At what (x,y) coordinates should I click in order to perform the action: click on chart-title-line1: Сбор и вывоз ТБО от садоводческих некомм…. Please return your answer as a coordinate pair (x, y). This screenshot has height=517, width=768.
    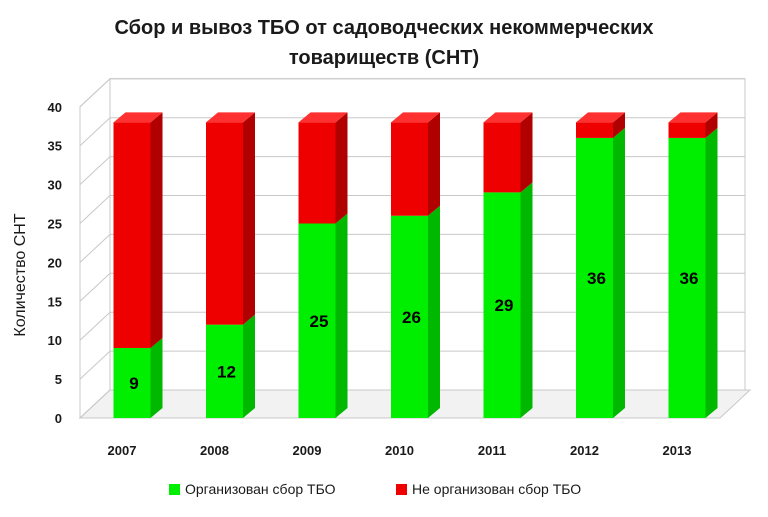
    Looking at the image, I should click on (383, 28).